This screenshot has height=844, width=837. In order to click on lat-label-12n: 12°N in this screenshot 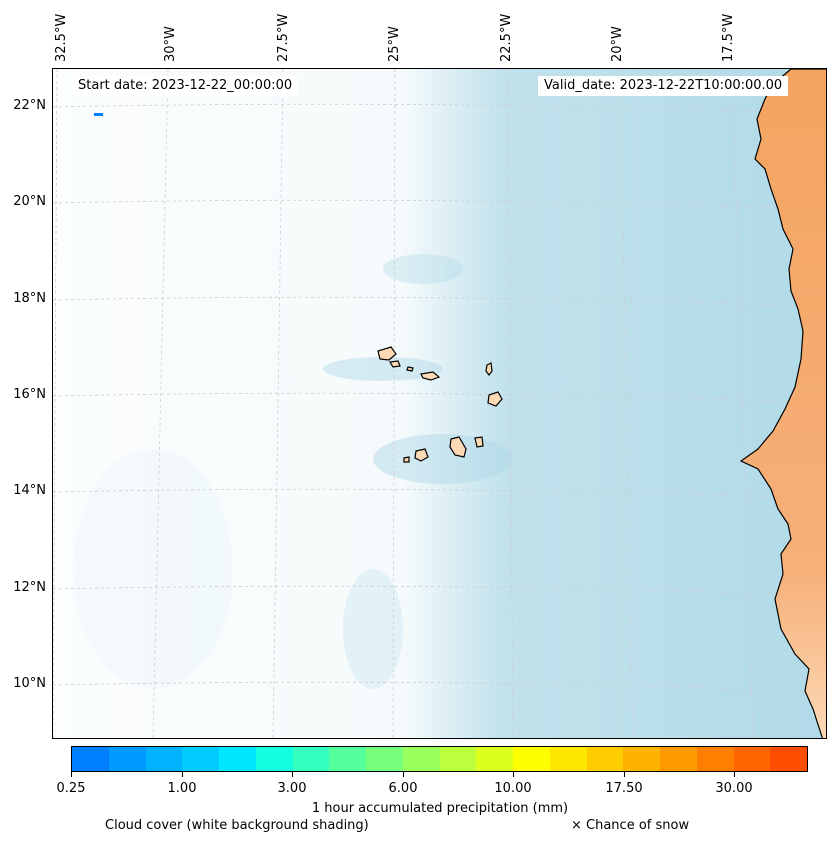, I will do `click(29, 587)`.